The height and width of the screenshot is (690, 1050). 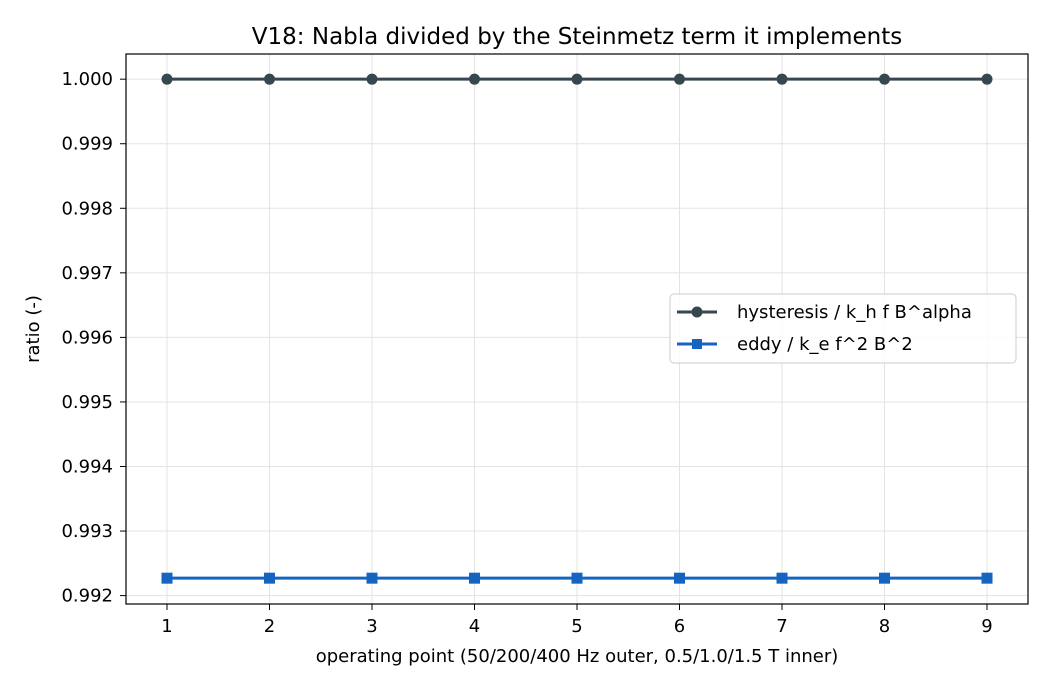 What do you see at coordinates (87, 273) in the screenshot?
I see `y-tick-label: 0.997` at bounding box center [87, 273].